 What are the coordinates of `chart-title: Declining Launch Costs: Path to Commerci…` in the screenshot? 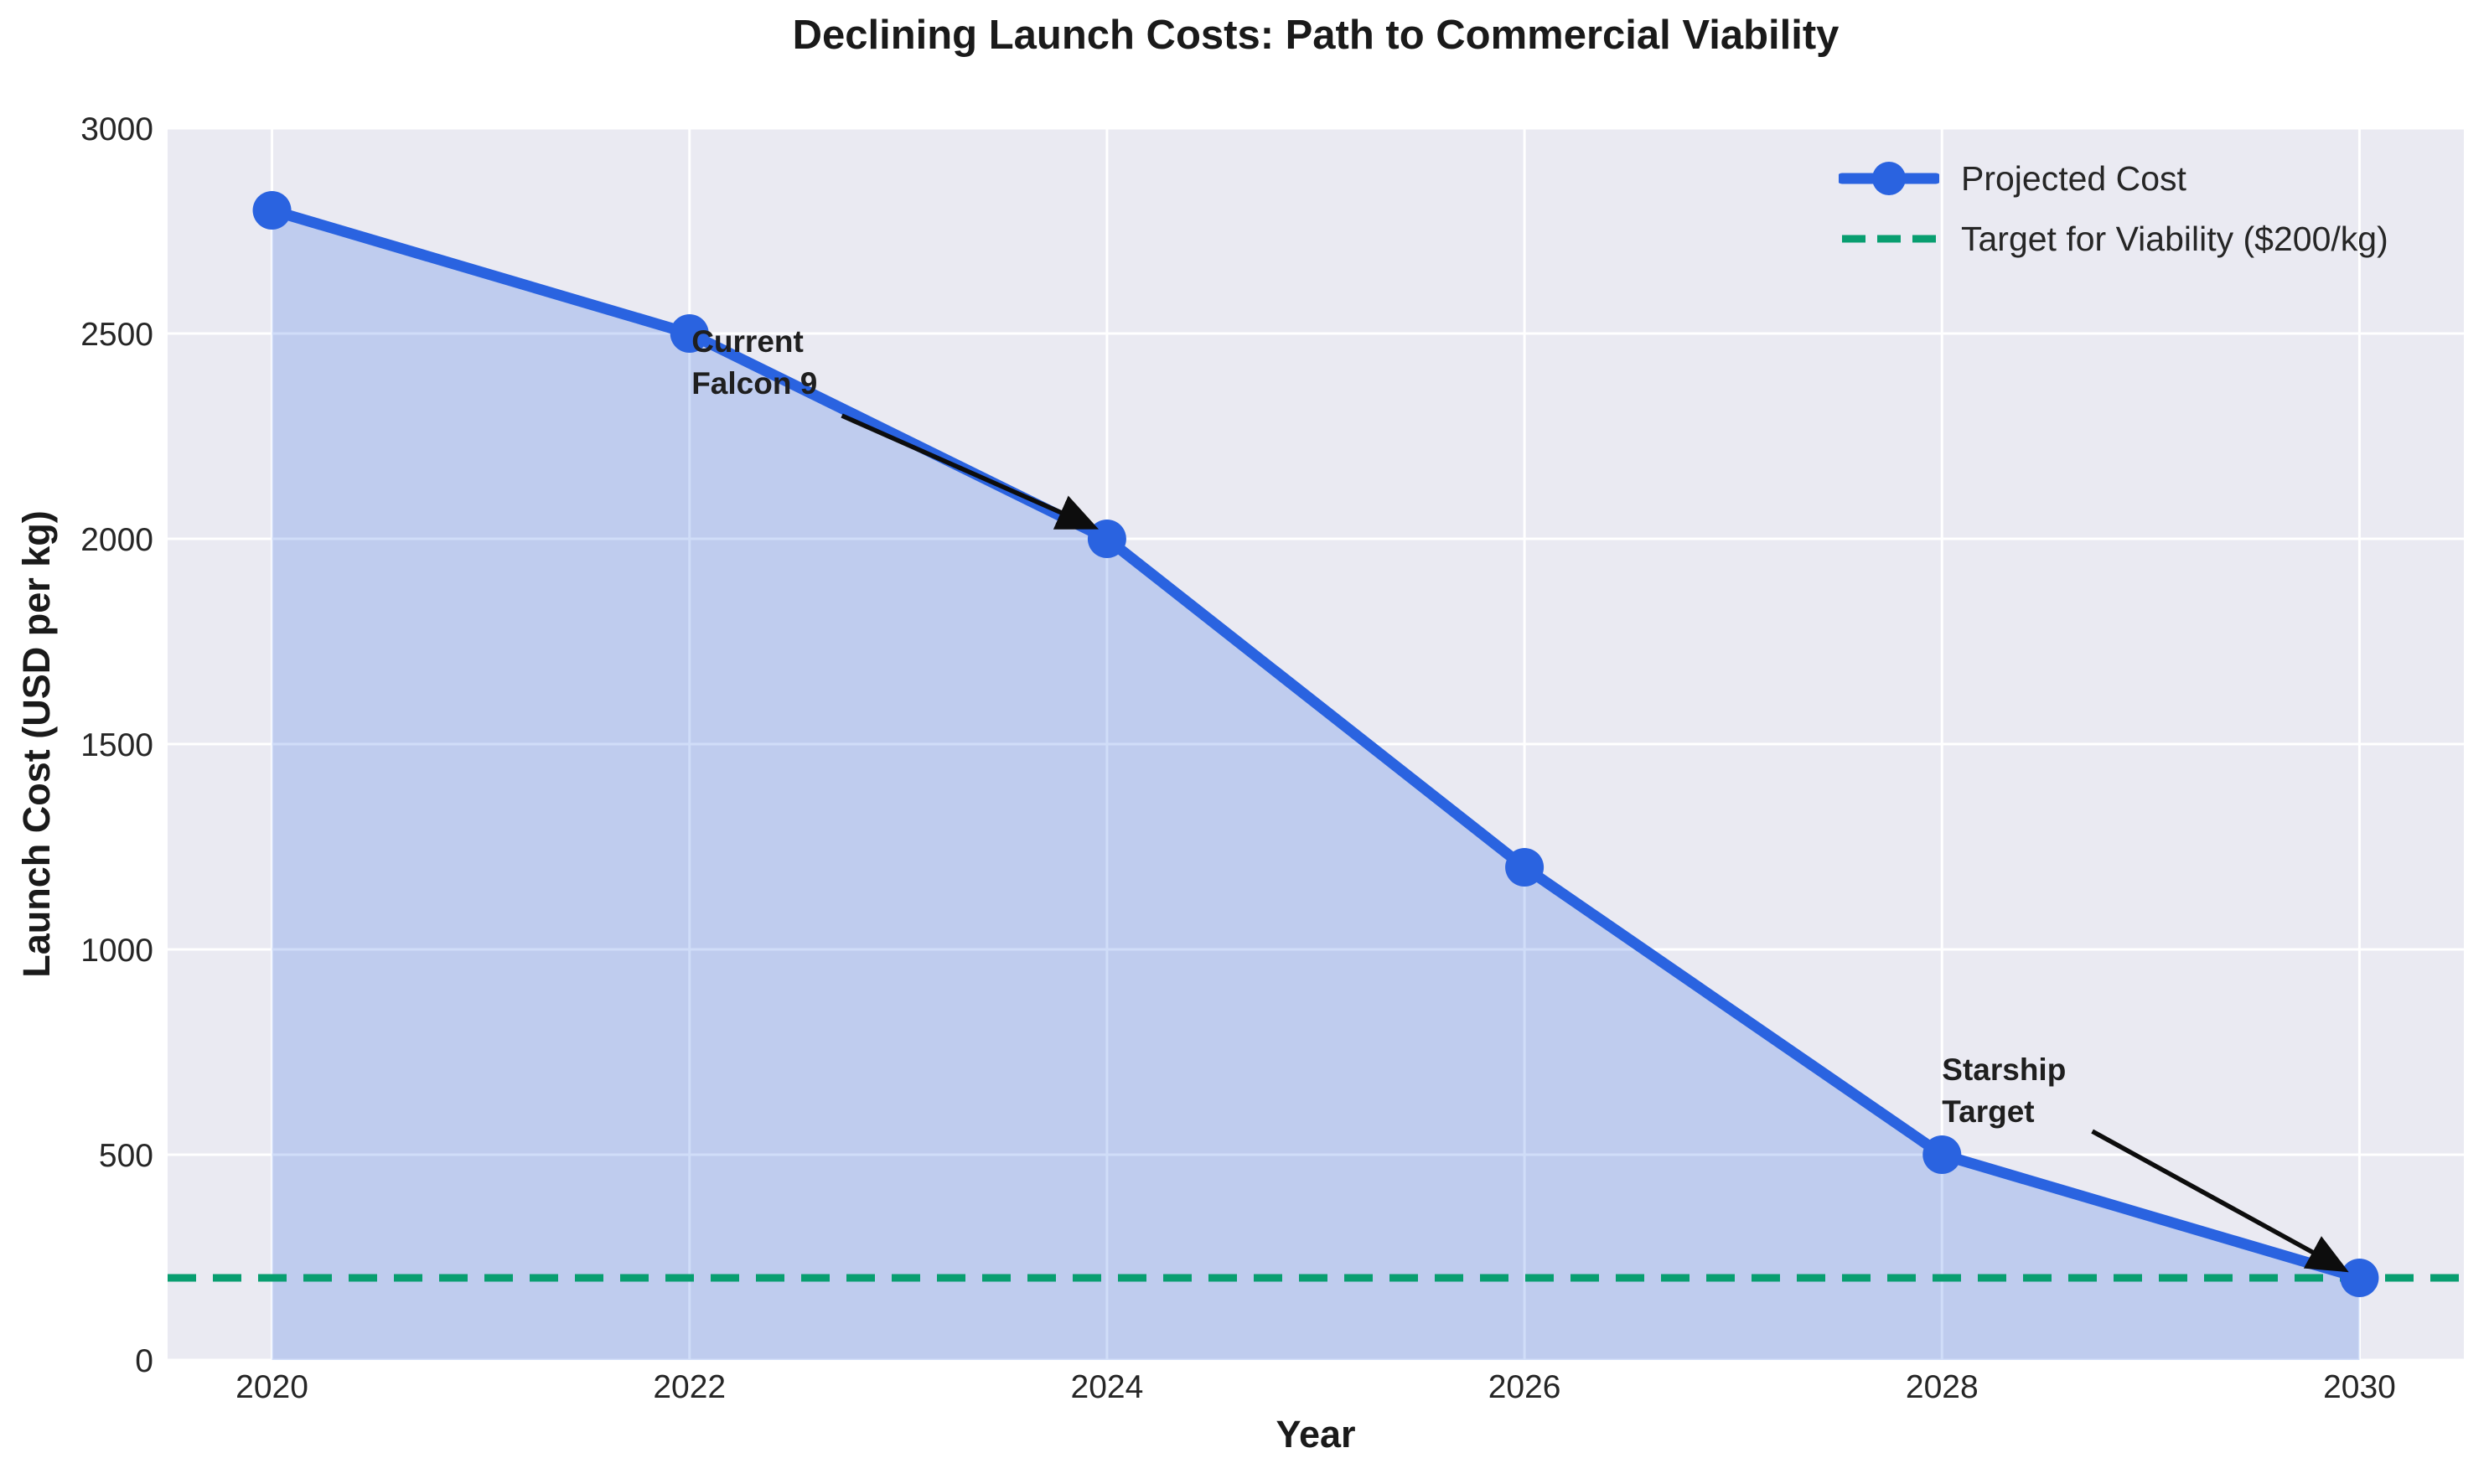 It's located at (1316, 36).